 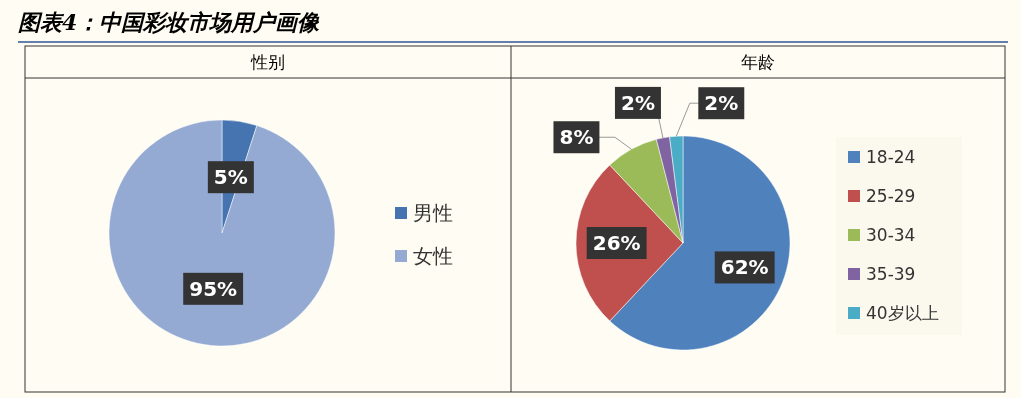 I want to click on legend-label: 30-34, so click(x=891, y=235).